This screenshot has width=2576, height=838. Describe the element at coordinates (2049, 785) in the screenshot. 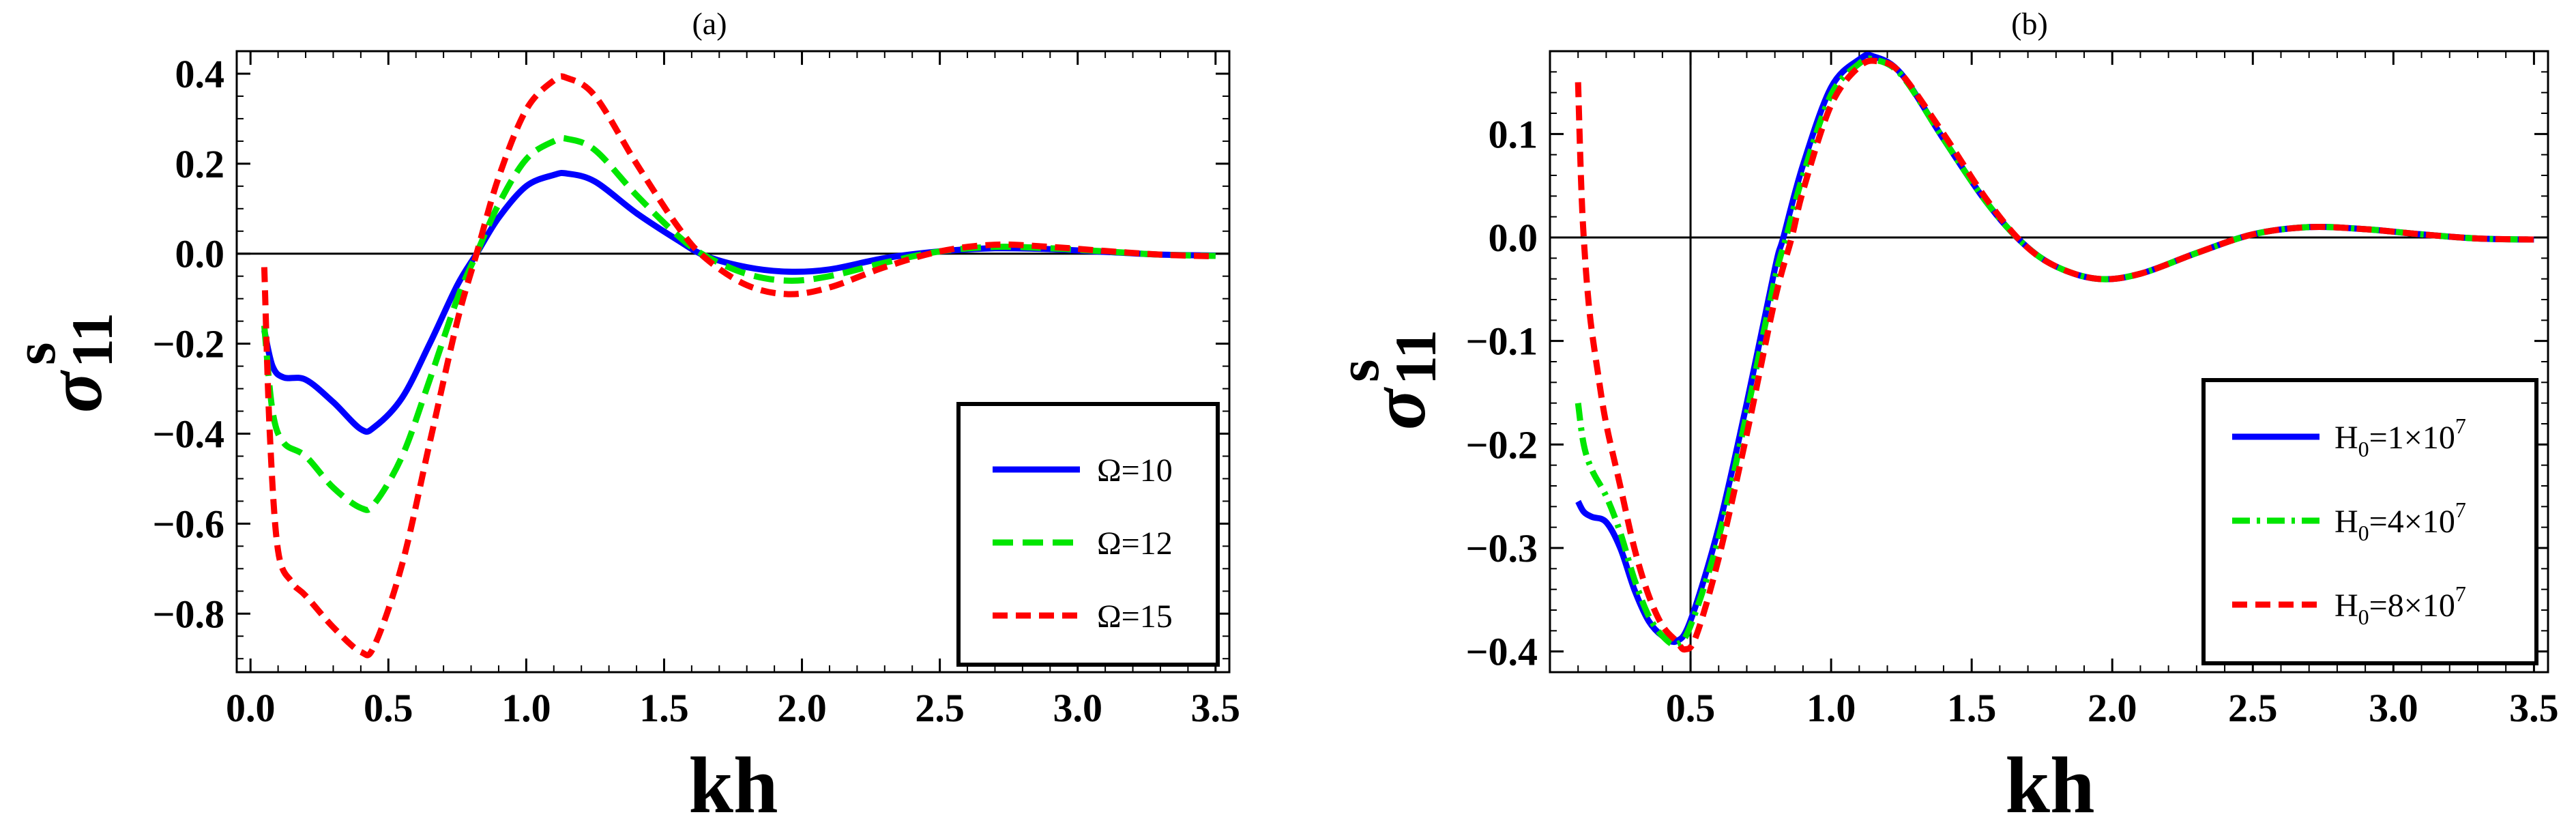

I see `panel-b-x-axis-label: kh` at that location.